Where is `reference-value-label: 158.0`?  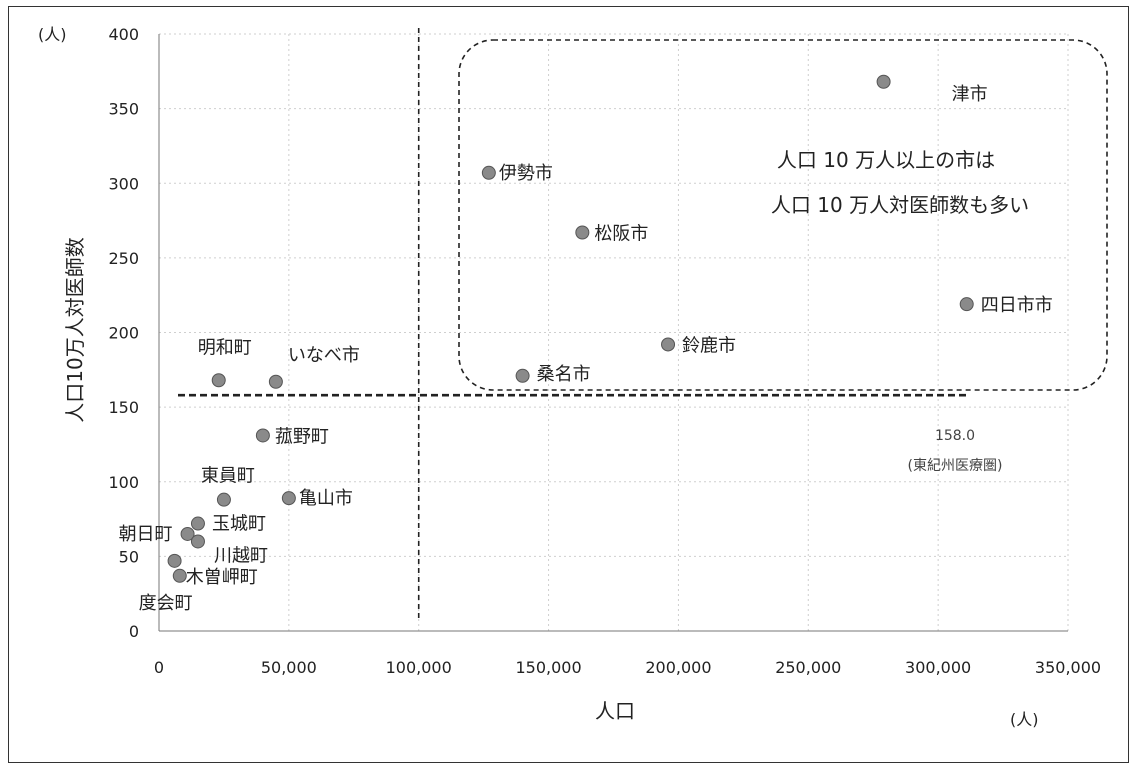
reference-value-label: 158.0 is located at coordinates (955, 436).